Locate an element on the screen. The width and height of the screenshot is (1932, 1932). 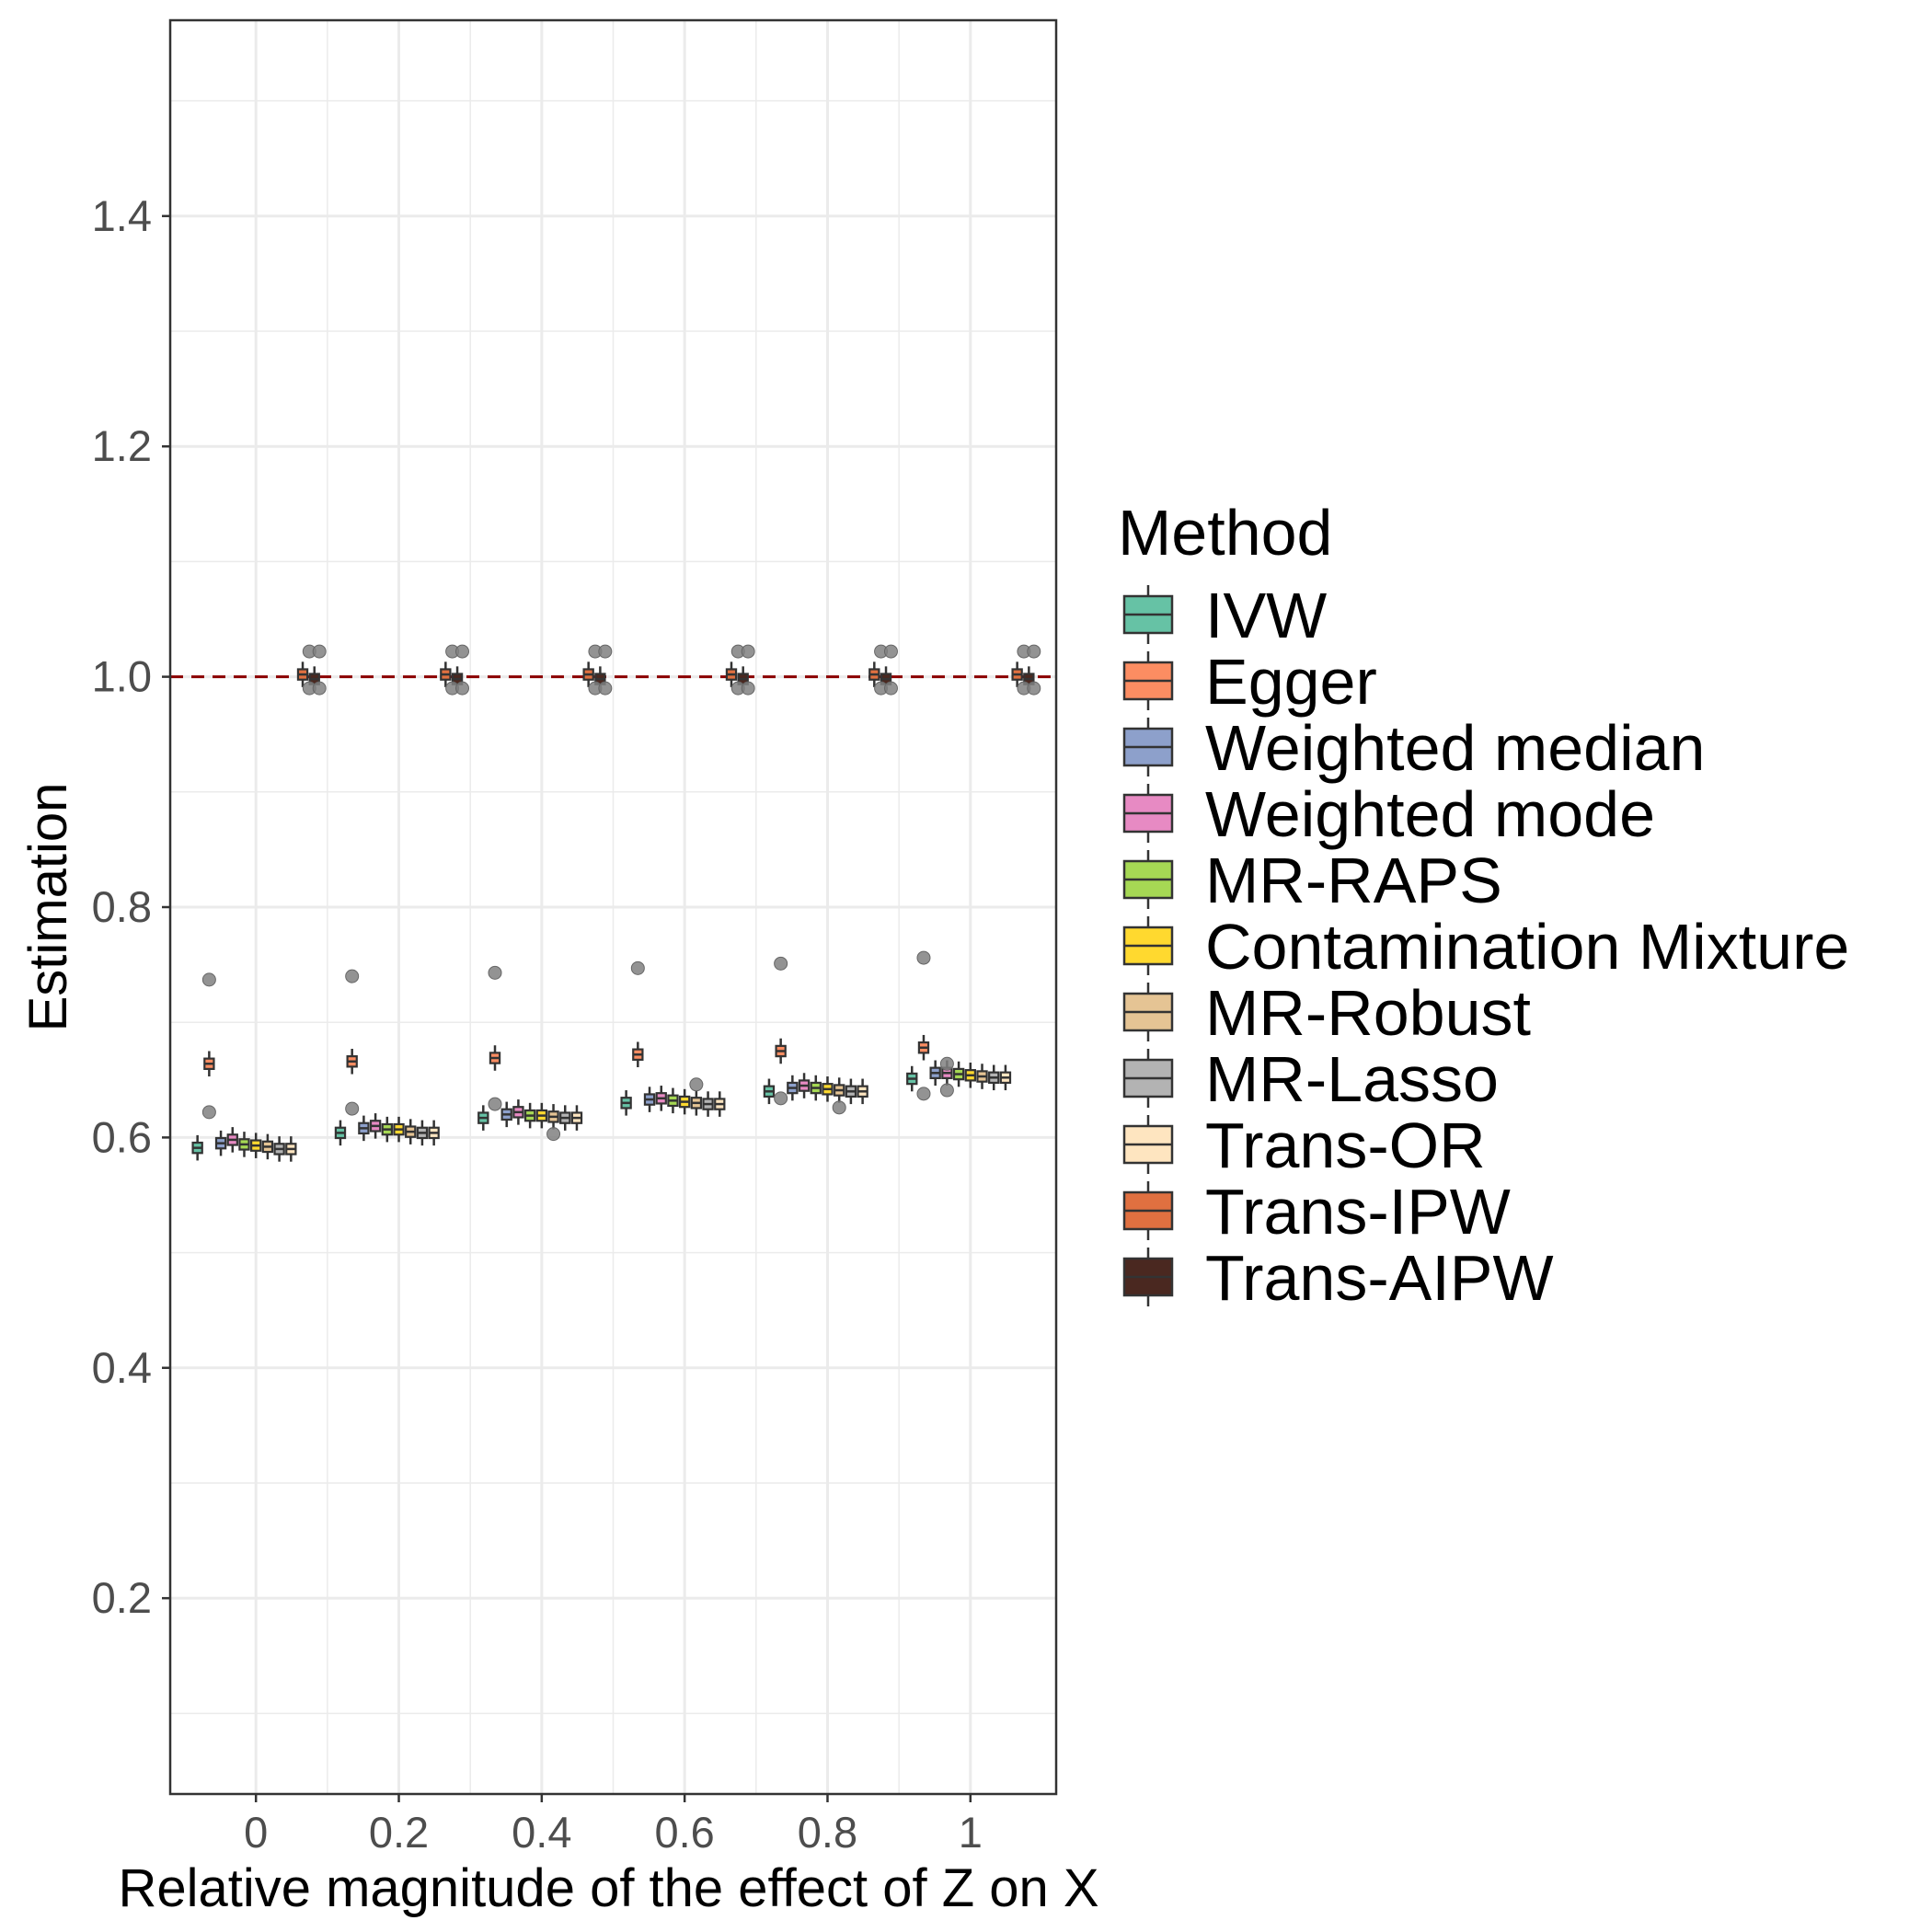
x-tick-label: 0.8 is located at coordinates (827, 1832).